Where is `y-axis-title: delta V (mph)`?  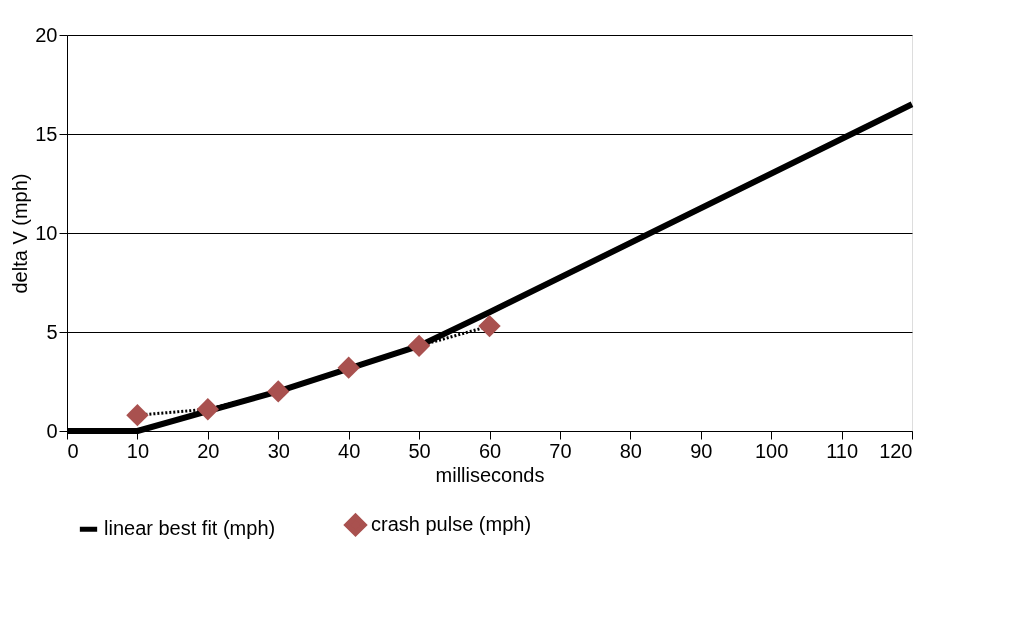
y-axis-title: delta V (mph) is located at coordinates (20, 233).